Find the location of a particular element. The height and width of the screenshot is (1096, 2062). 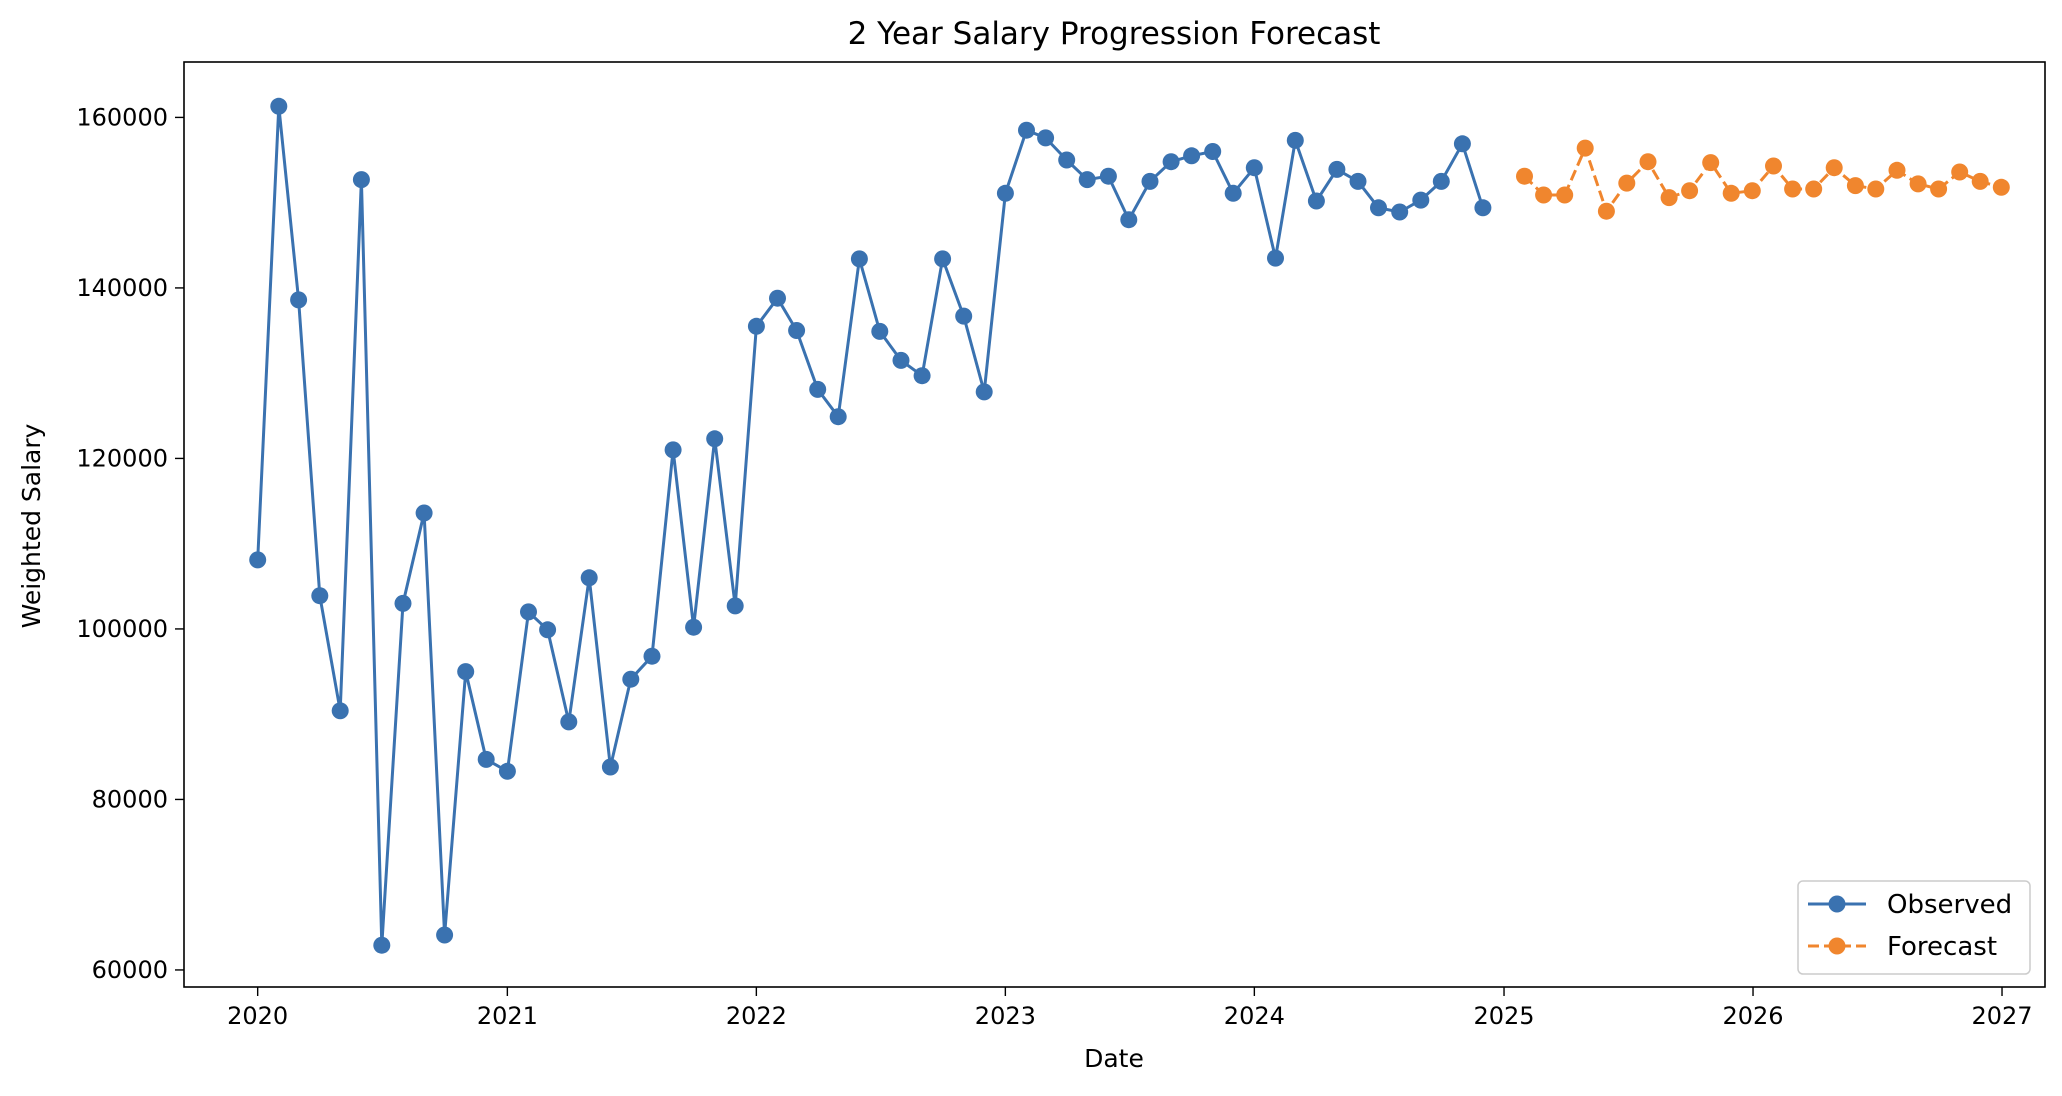

series-line-forecast is located at coordinates (1762, 179).